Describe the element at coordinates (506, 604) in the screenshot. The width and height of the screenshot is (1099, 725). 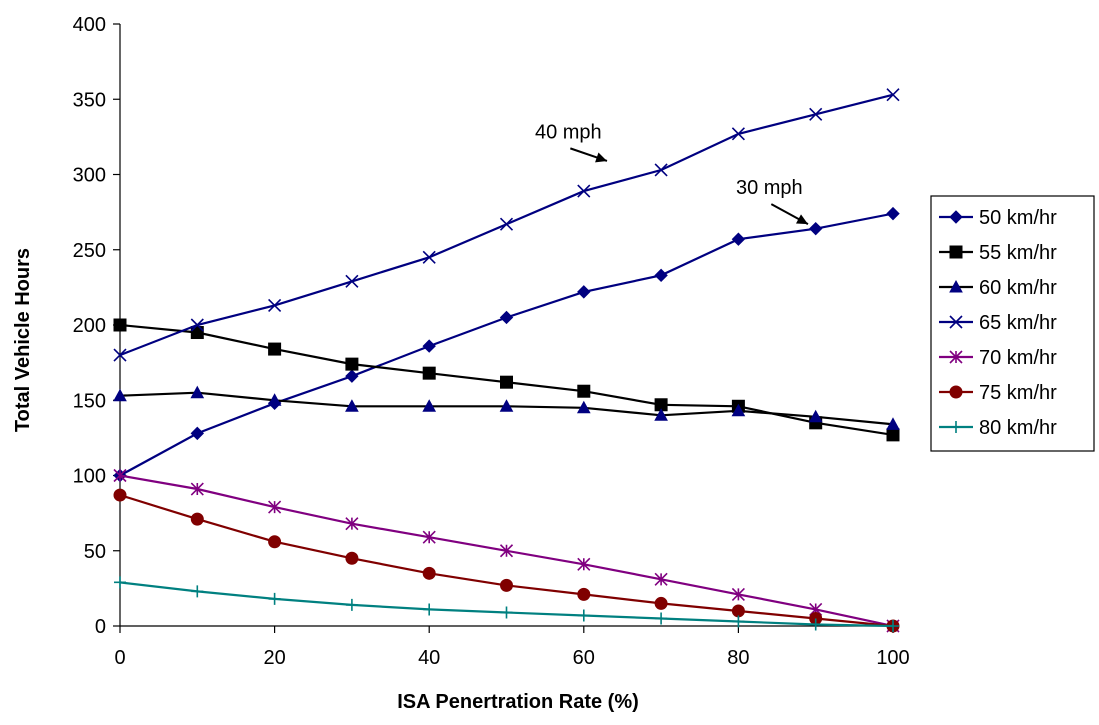
I see `series-80-km-hr` at that location.